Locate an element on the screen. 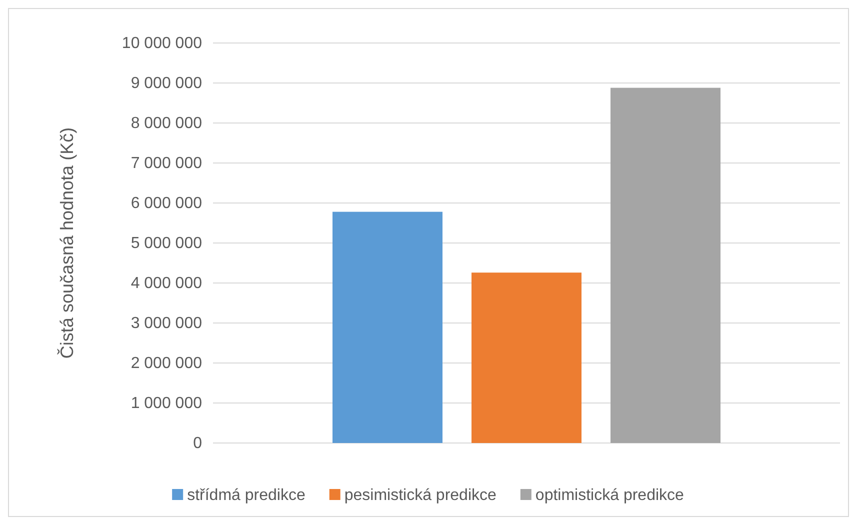 This screenshot has width=856, height=526. legend-label: střídmá predikce is located at coordinates (246, 495).